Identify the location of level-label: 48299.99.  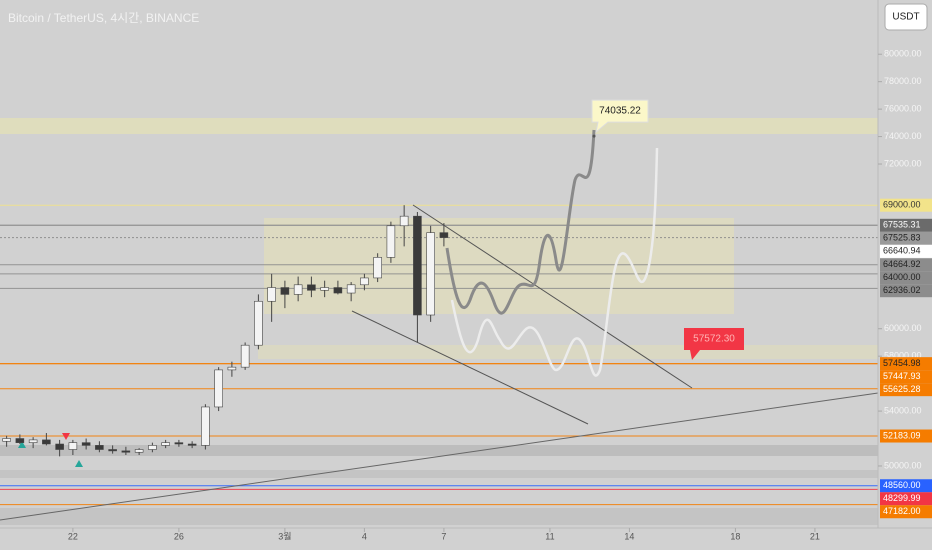
(902, 498).